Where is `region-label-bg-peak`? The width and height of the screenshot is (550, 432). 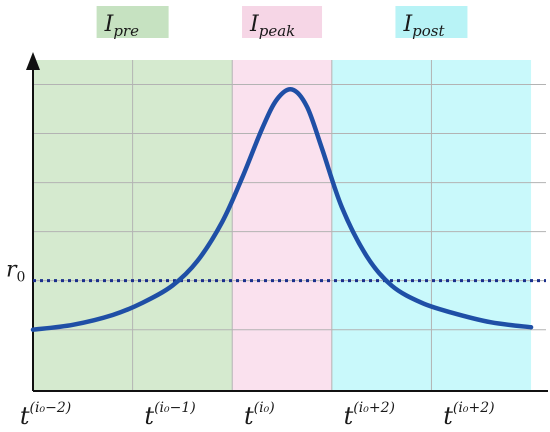 region-label-bg-peak is located at coordinates (282, 22).